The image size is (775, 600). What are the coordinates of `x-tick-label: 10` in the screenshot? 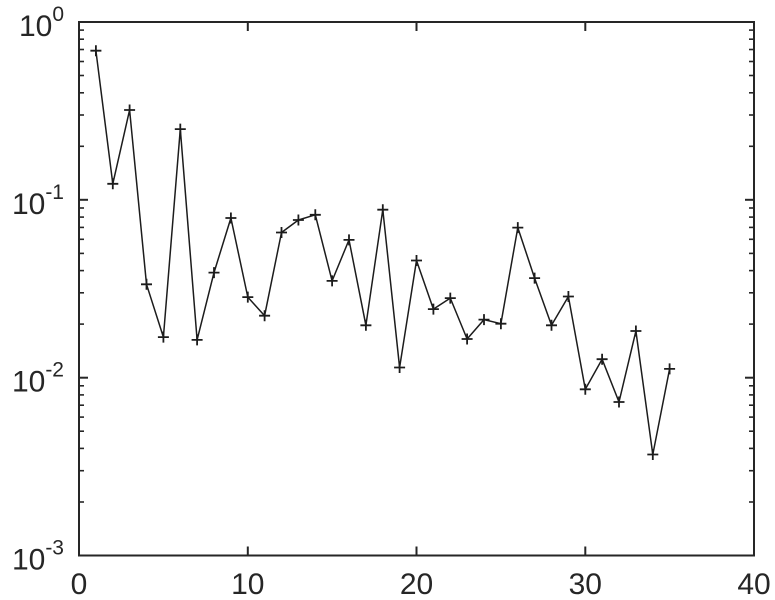 It's located at (247, 584).